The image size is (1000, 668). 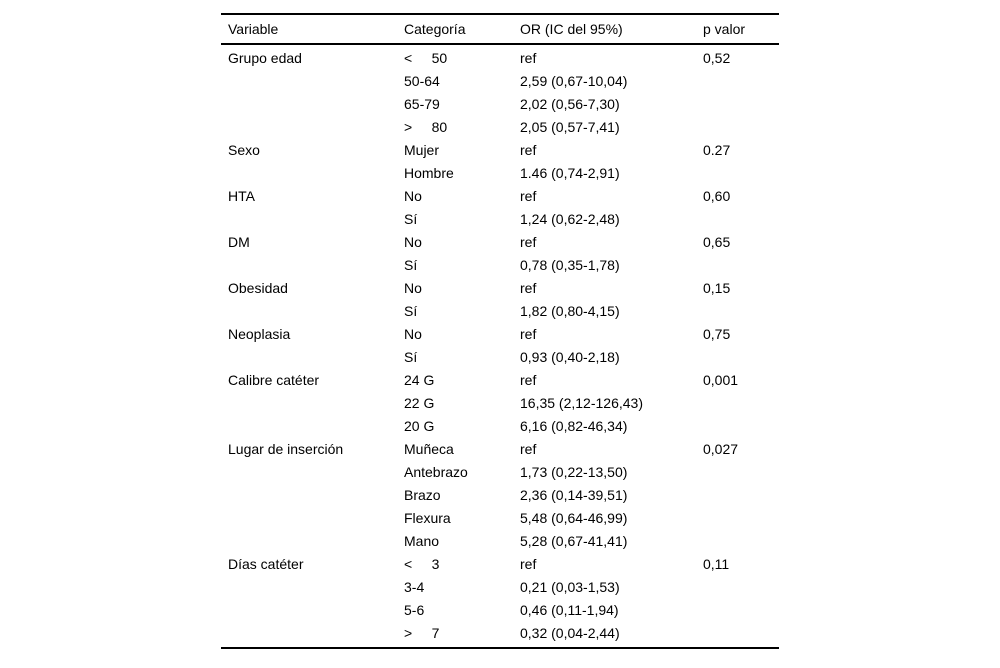 What do you see at coordinates (500, 610) in the screenshot?
I see `table-row: 5-6 0,46 (0,11-1,94)` at bounding box center [500, 610].